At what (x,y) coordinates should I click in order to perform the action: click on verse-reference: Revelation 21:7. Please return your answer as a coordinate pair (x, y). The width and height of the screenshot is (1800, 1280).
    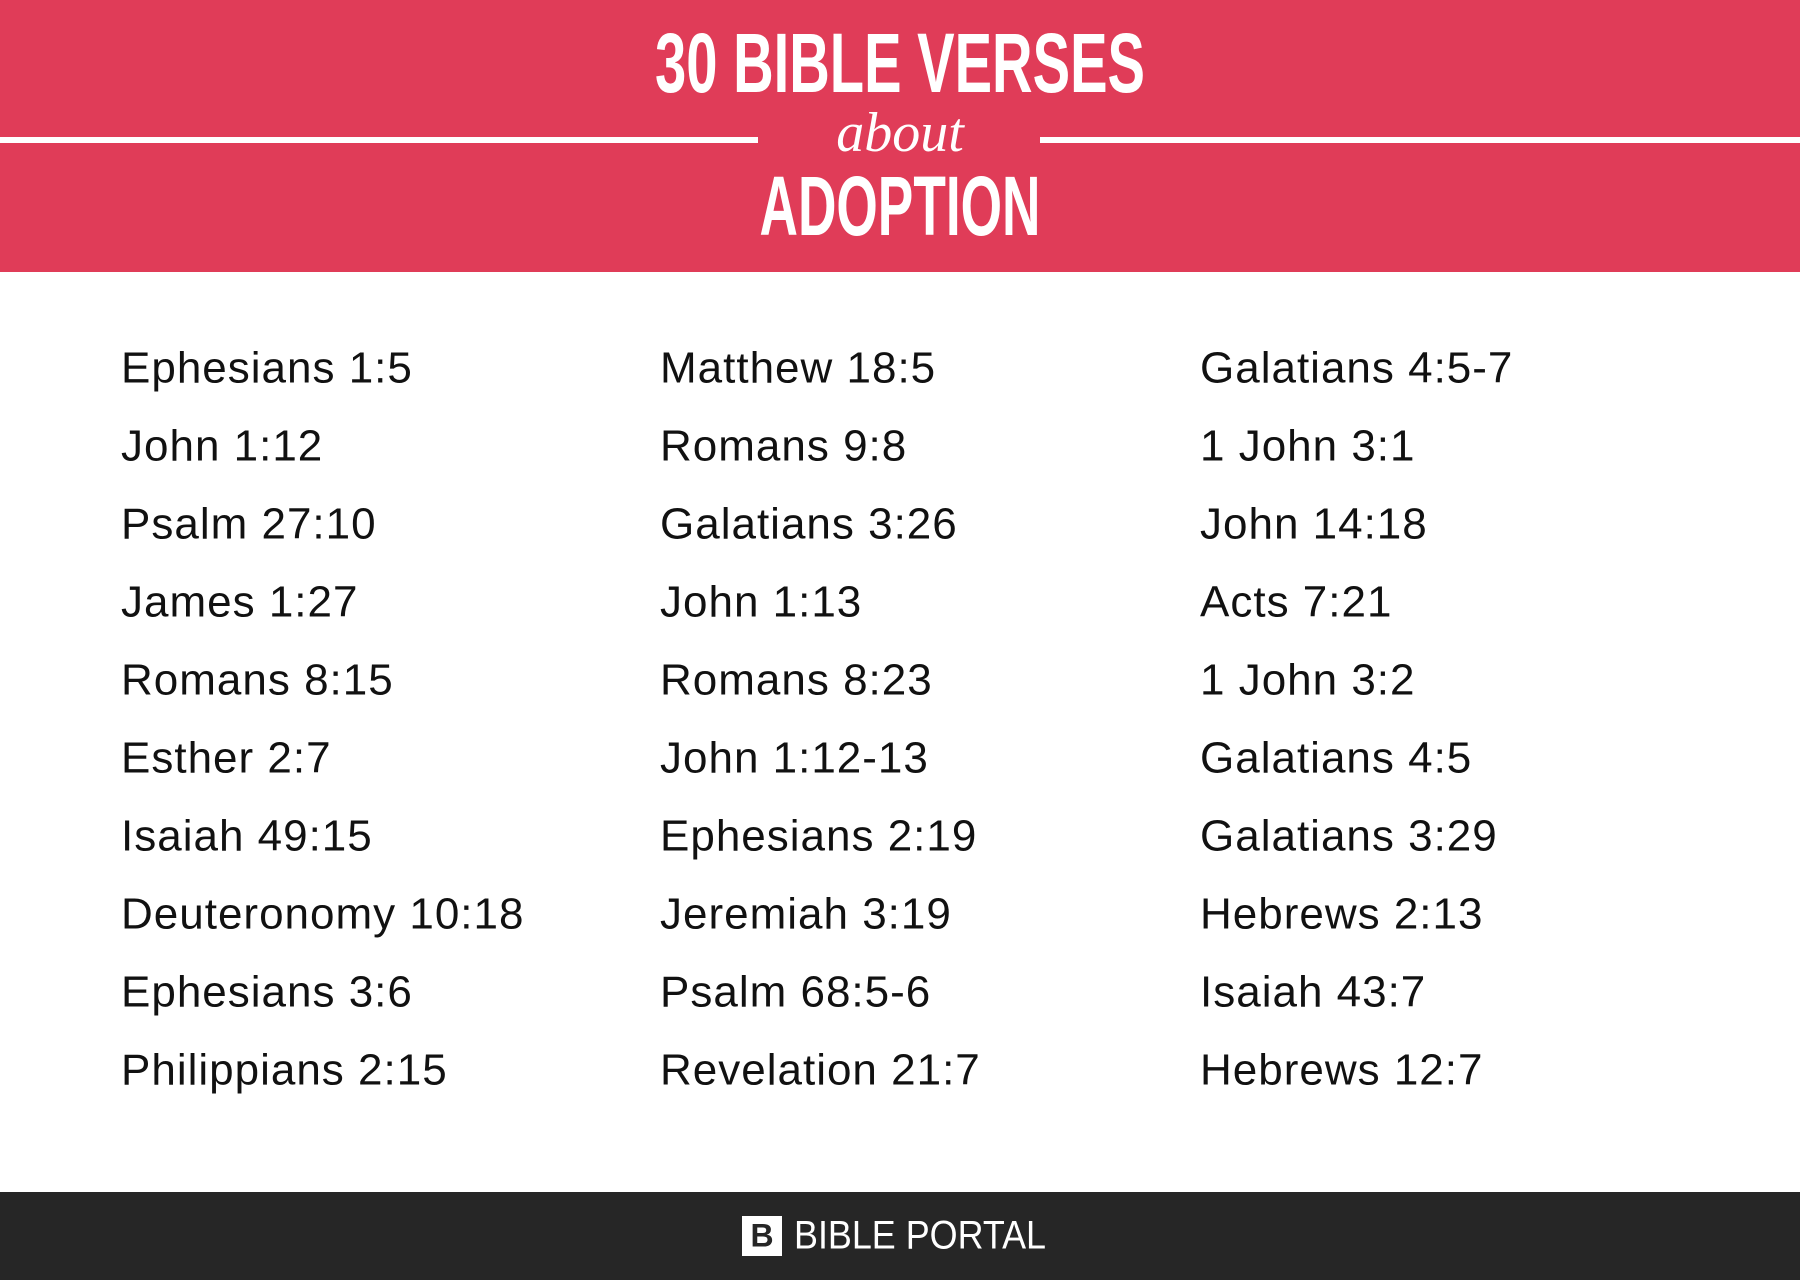
    Looking at the image, I should click on (820, 1070).